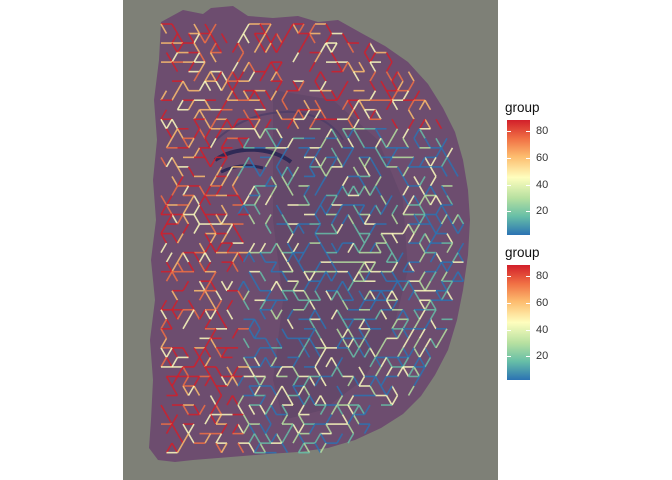 This screenshot has height=480, width=672. I want to click on tissue-inner-shade, so click(340, 255).